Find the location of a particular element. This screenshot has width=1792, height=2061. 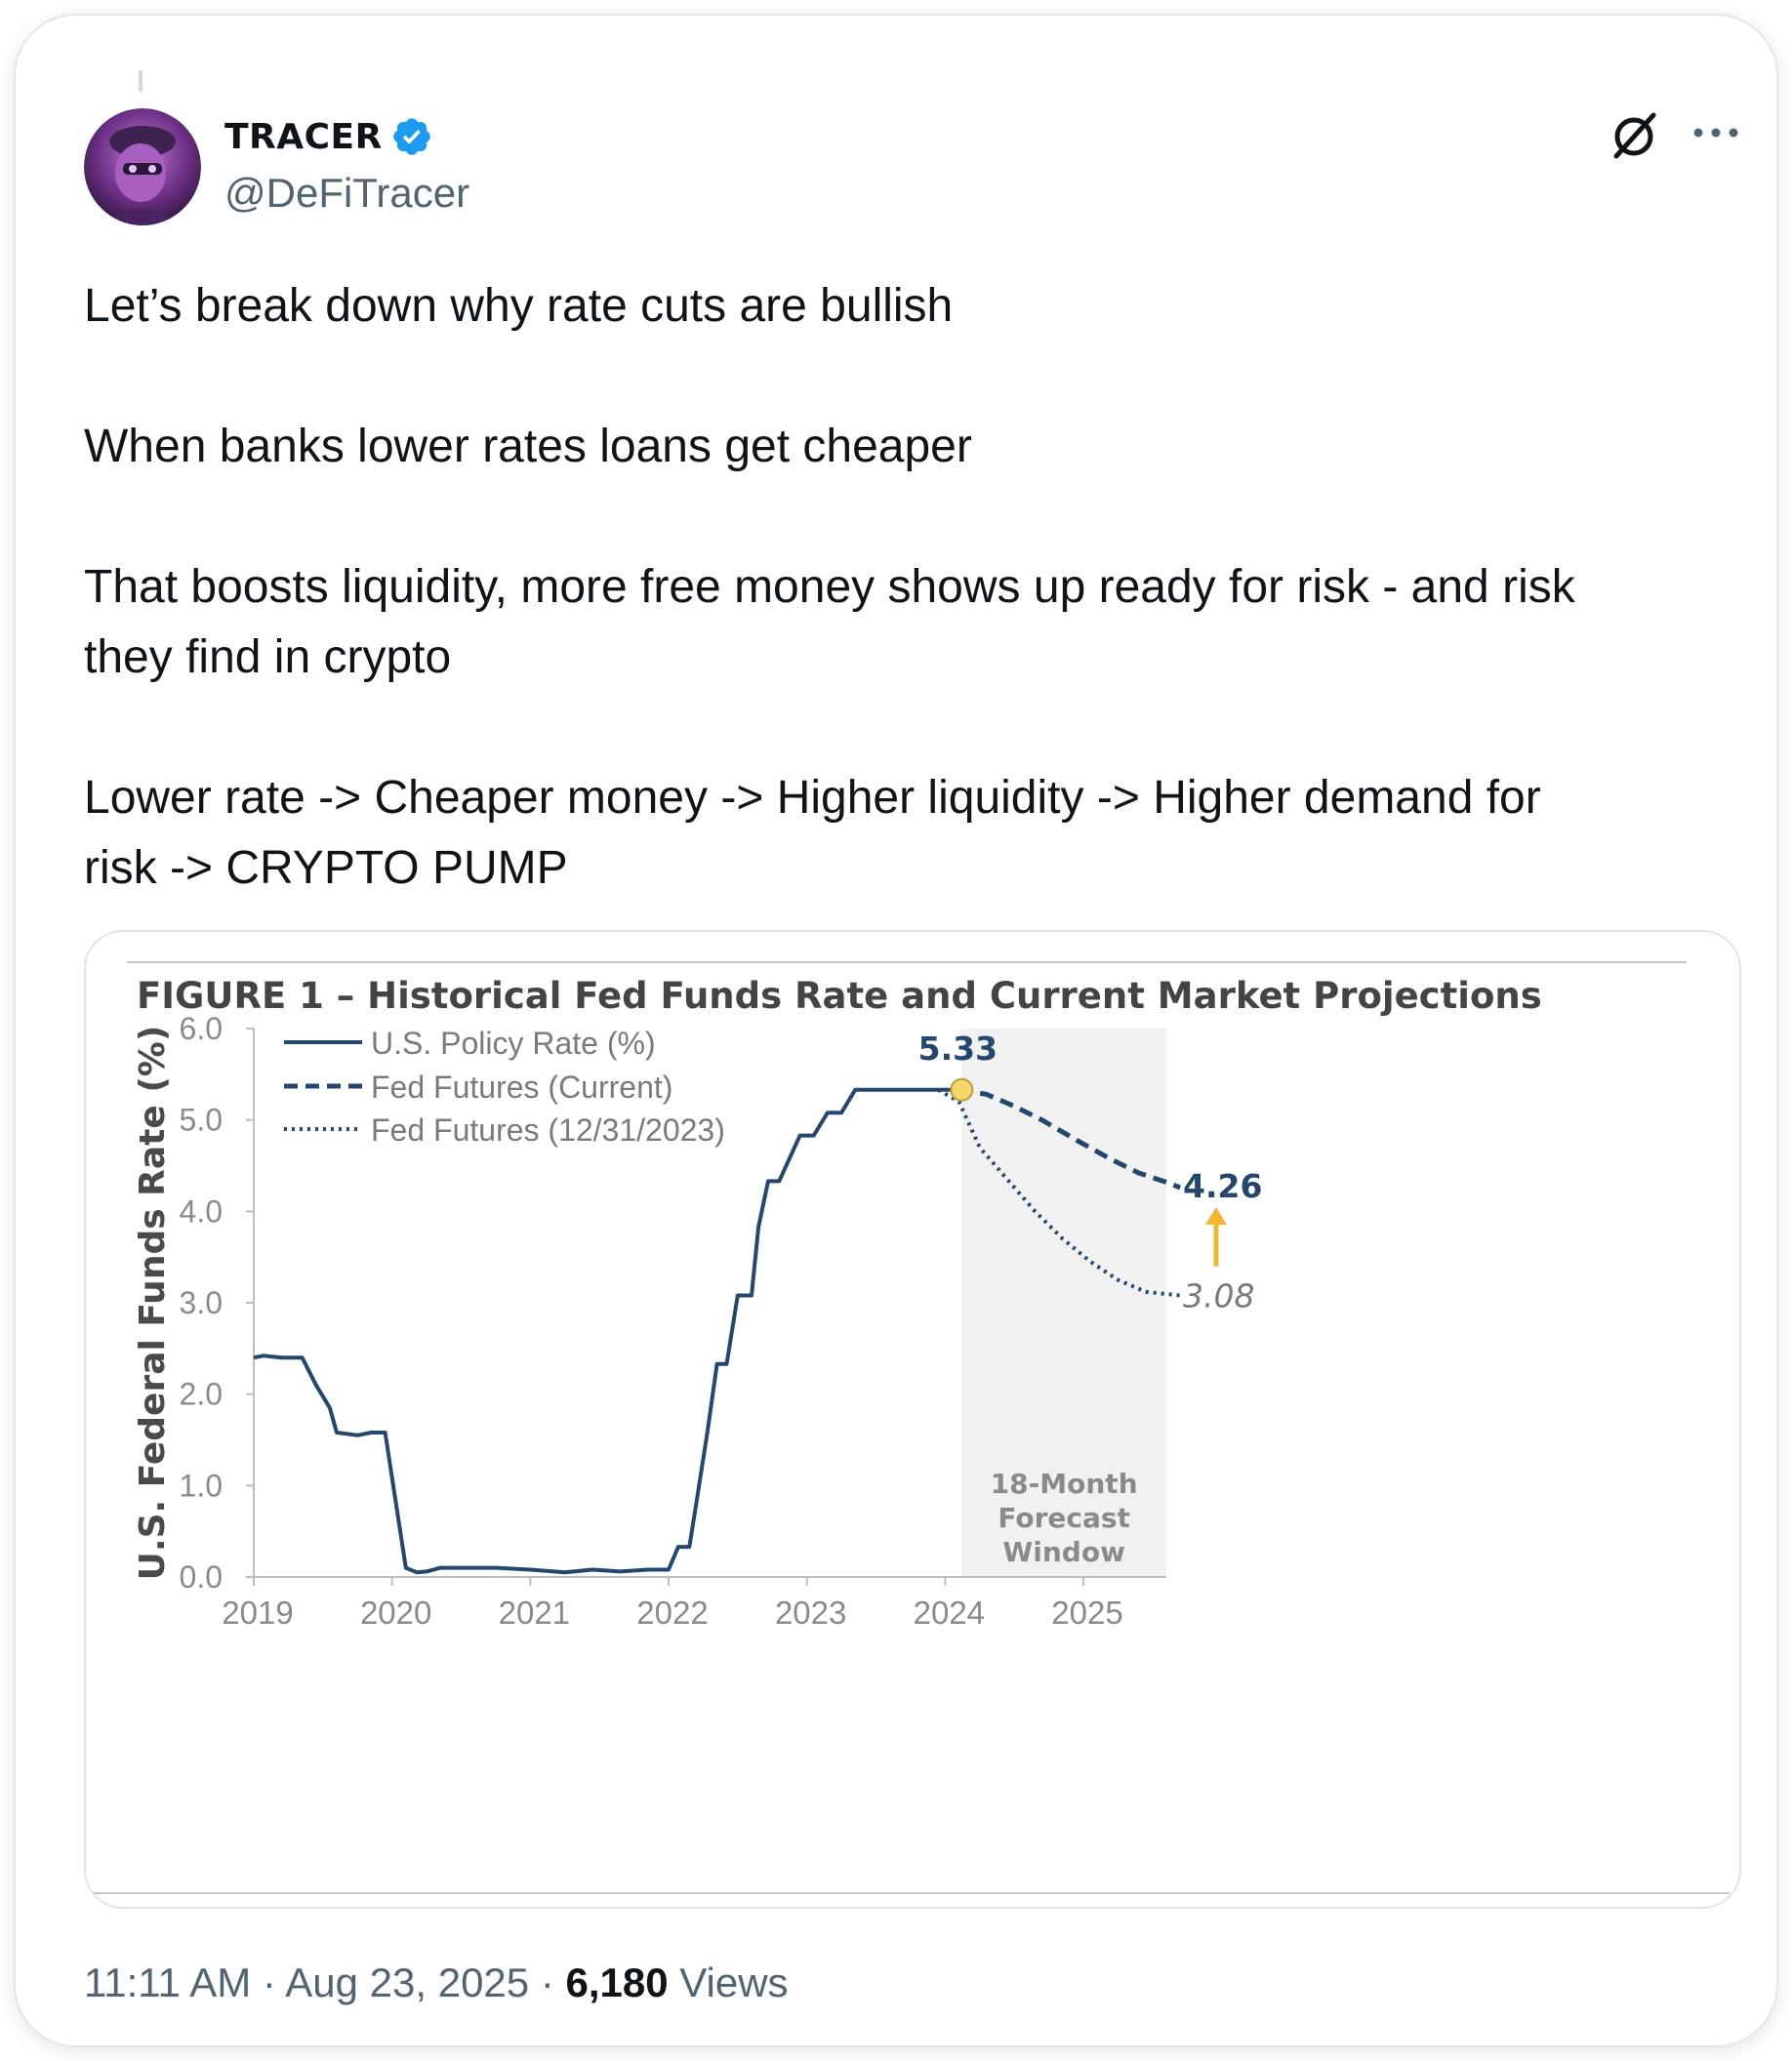

tweet-meta: 11:11 AM · Aug 23, 2025 · 6,180 Views is located at coordinates (436, 1983).